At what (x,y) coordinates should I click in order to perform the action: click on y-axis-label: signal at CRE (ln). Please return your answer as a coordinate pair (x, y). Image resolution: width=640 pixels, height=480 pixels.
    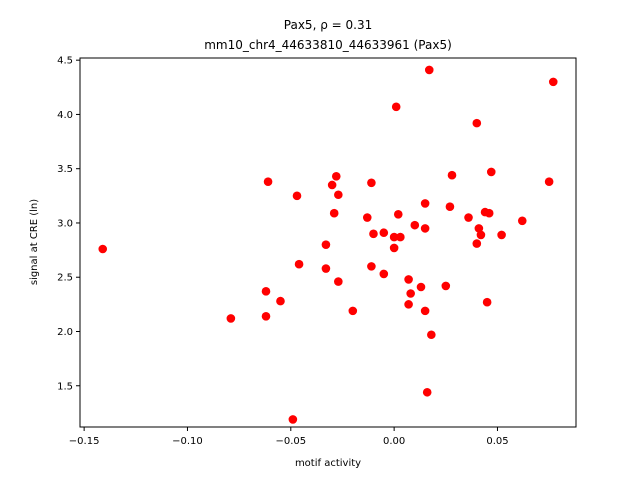
    Looking at the image, I should click on (34, 242).